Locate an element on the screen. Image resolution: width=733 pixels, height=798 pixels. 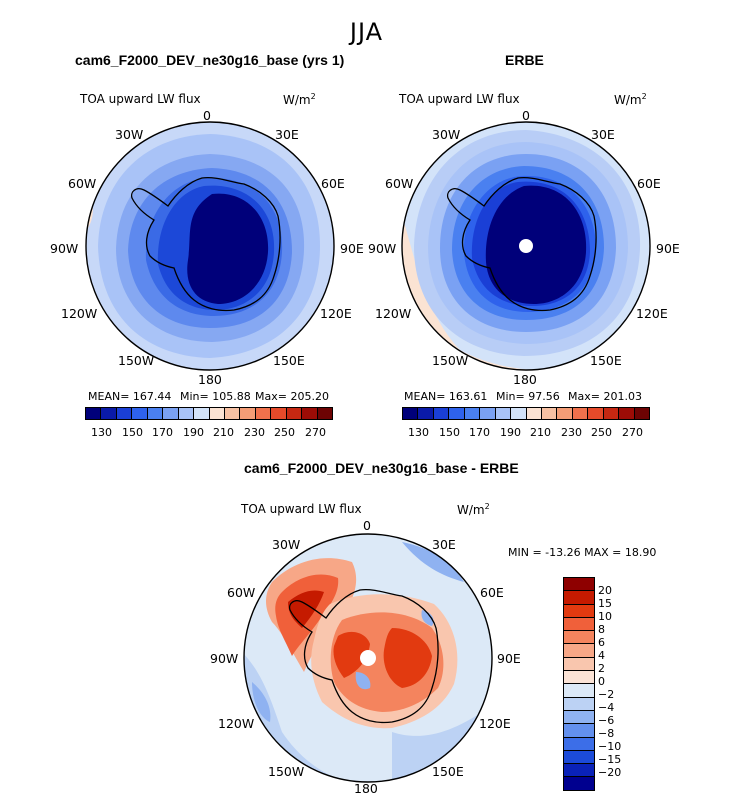
p3-cb-tick: 6 is located at coordinates (601, 642).